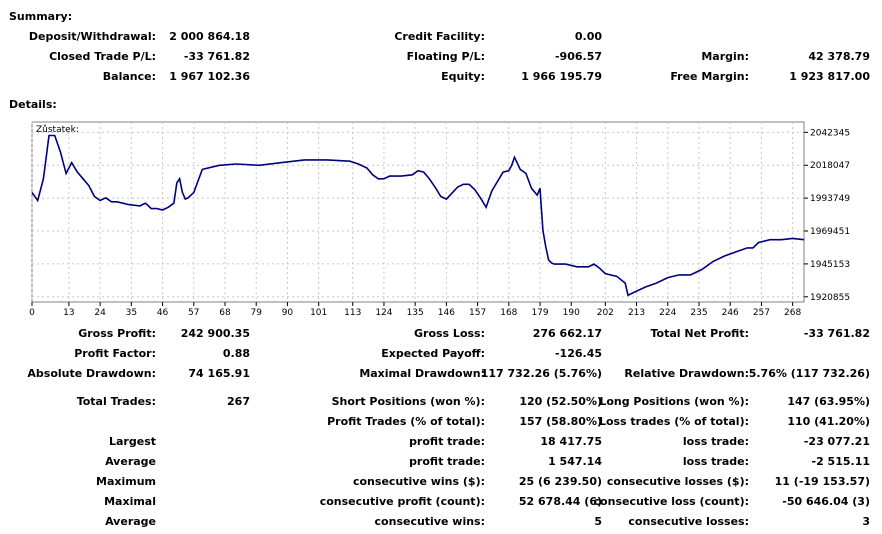  What do you see at coordinates (671, 501) in the screenshot?
I see `maximal-consecutive-loss-label: consecutive loss (count):` at bounding box center [671, 501].